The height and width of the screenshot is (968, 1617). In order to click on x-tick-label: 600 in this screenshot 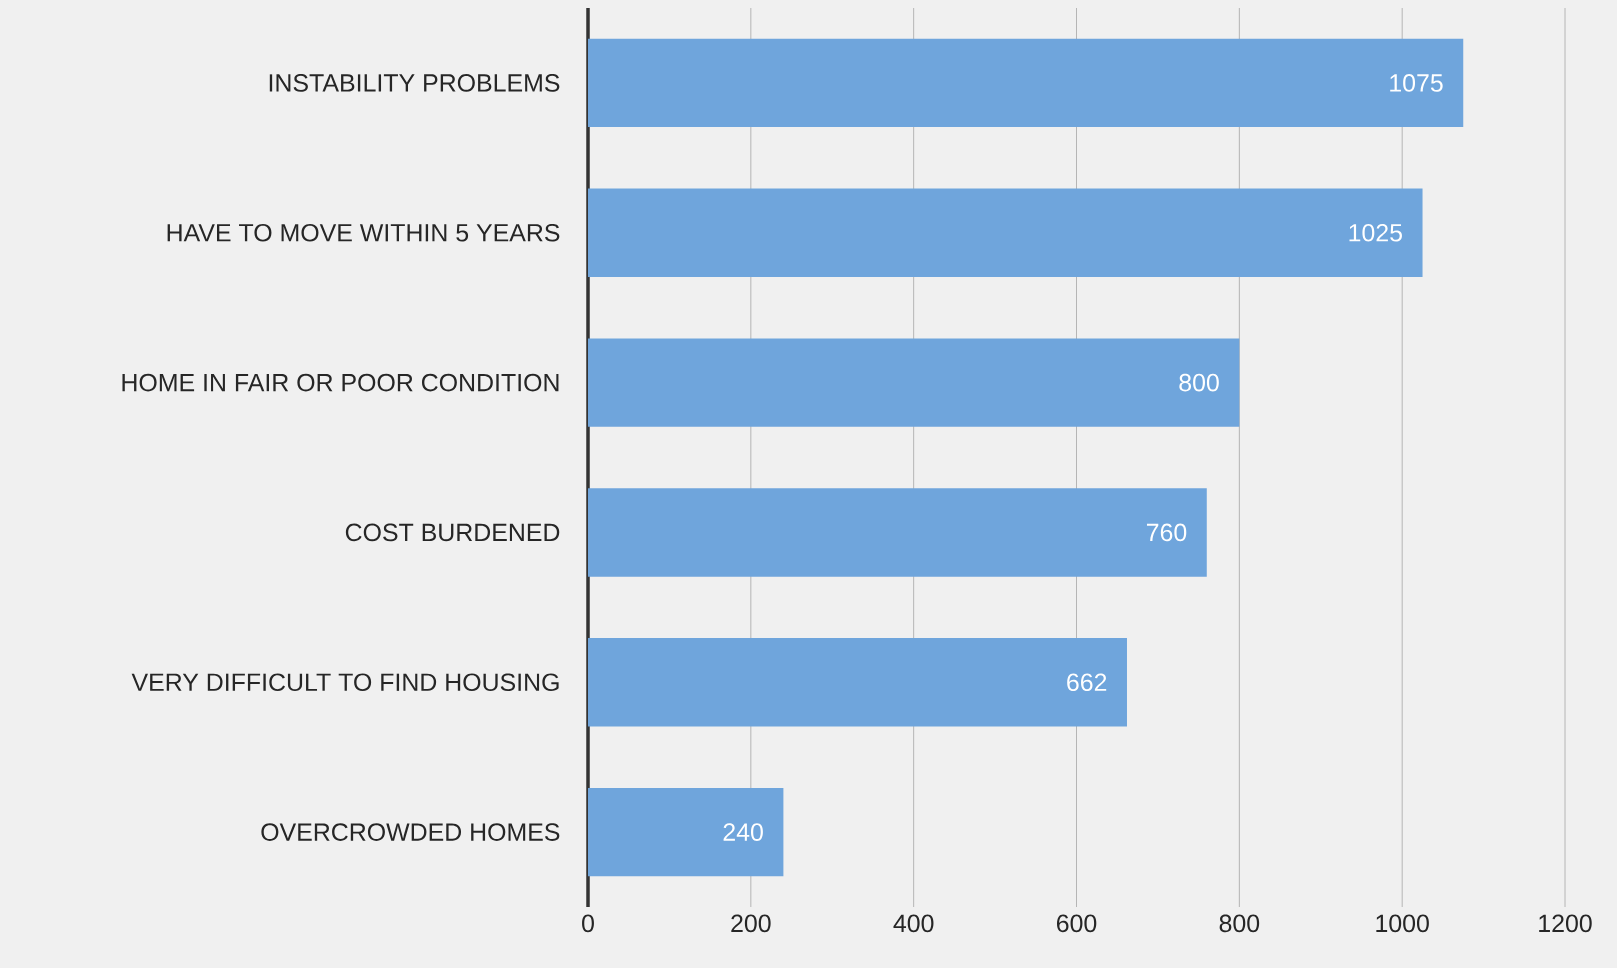, I will do `click(1076, 923)`.